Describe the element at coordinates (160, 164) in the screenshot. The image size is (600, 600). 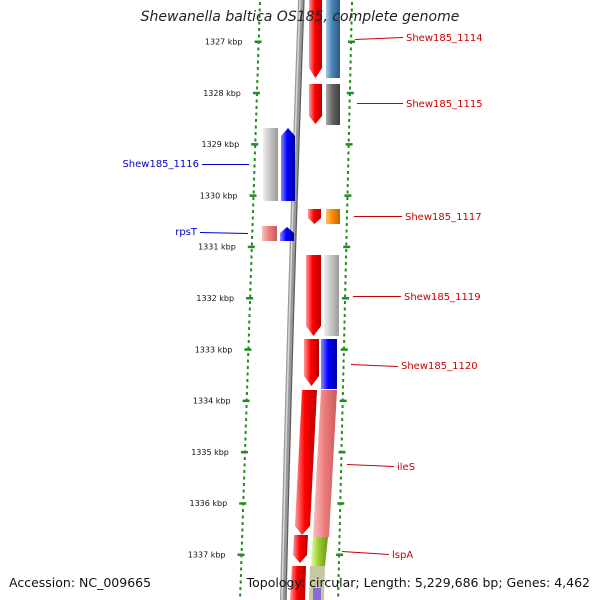
I see `gene-label-shew185-1116: Shew185_1116` at that location.